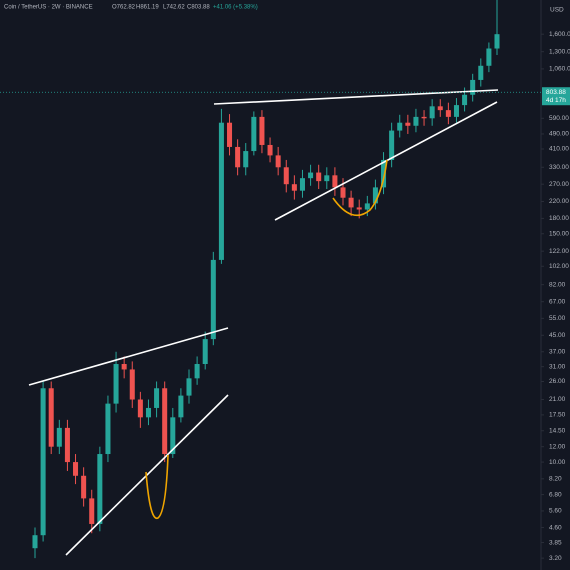 Image resolution: width=570 pixels, height=570 pixels. Describe the element at coordinates (198, 8) in the screenshot. I see `ohlc-close: C803.88` at that location.